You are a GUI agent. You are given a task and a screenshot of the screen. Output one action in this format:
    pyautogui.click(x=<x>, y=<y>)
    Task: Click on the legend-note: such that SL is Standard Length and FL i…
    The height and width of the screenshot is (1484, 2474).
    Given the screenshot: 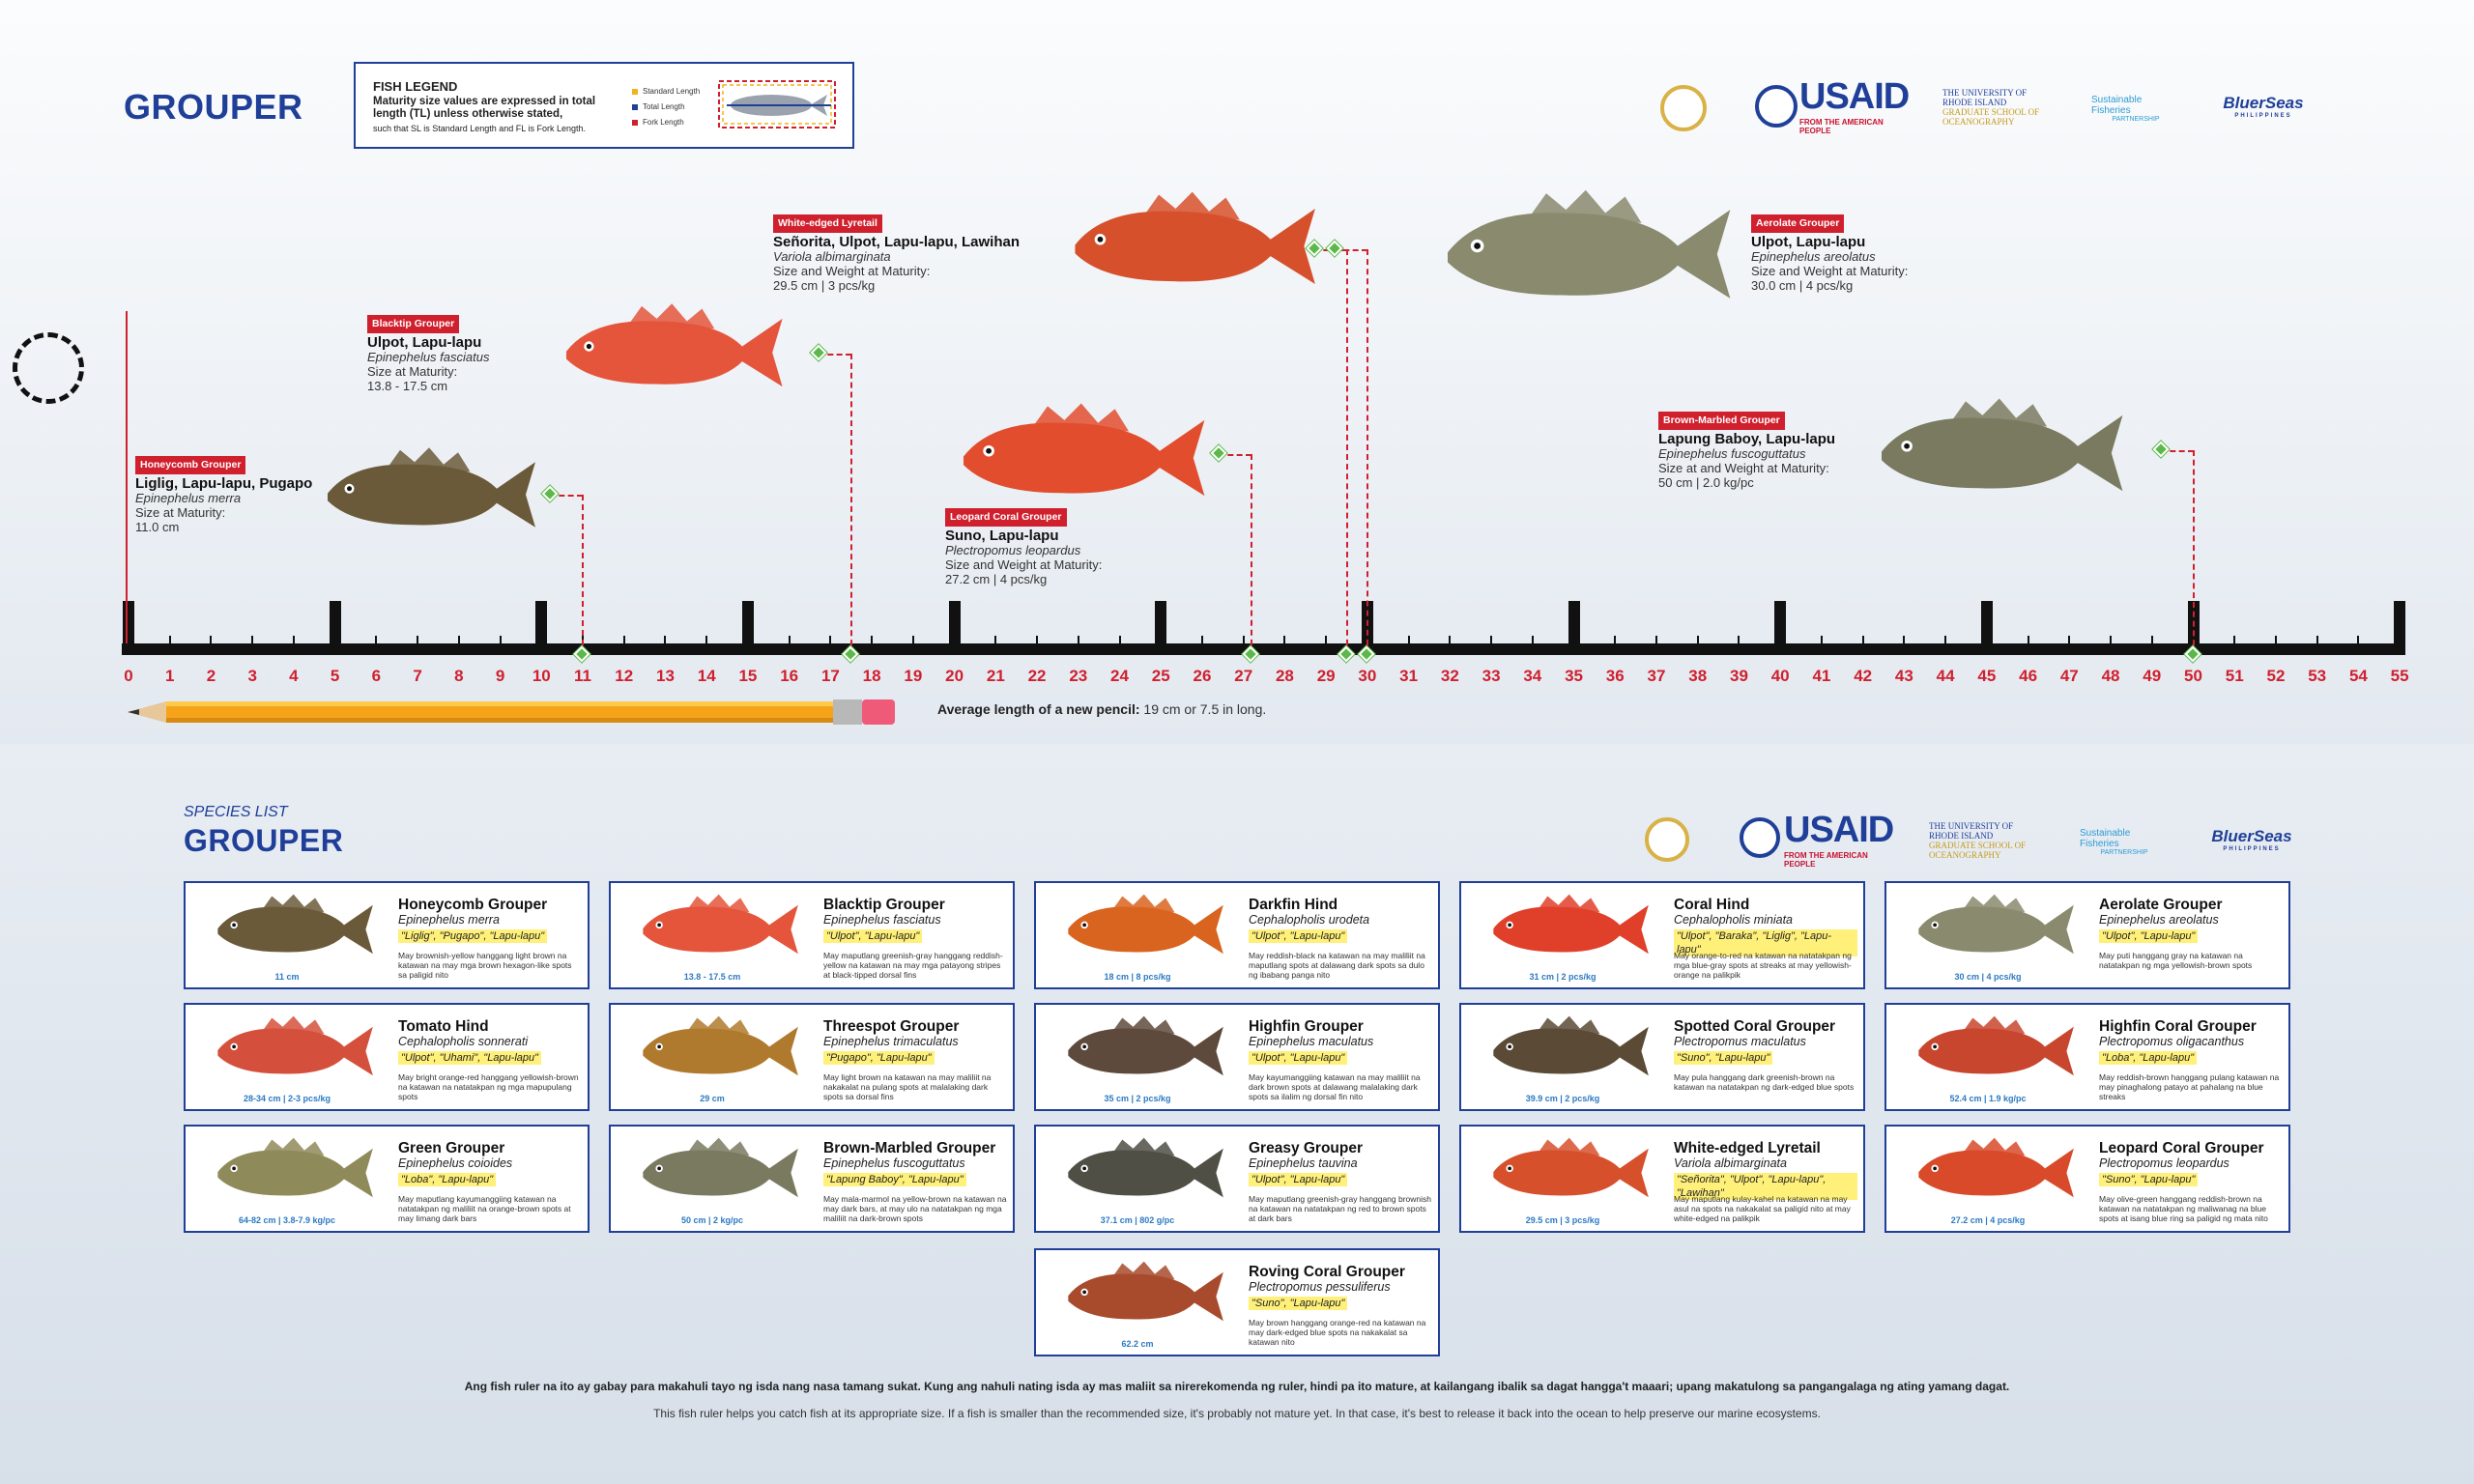 What is the action you would take?
    pyautogui.click(x=480, y=128)
    